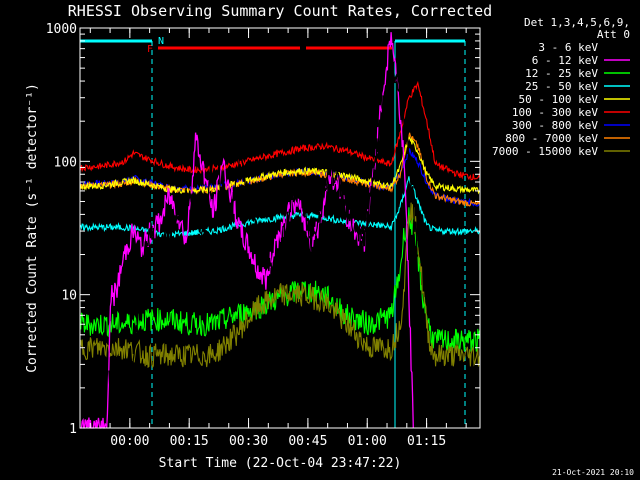 This screenshot has width=640, height=480. What do you see at coordinates (426, 441) in the screenshot?
I see `x-tick-label: 01:15` at bounding box center [426, 441].